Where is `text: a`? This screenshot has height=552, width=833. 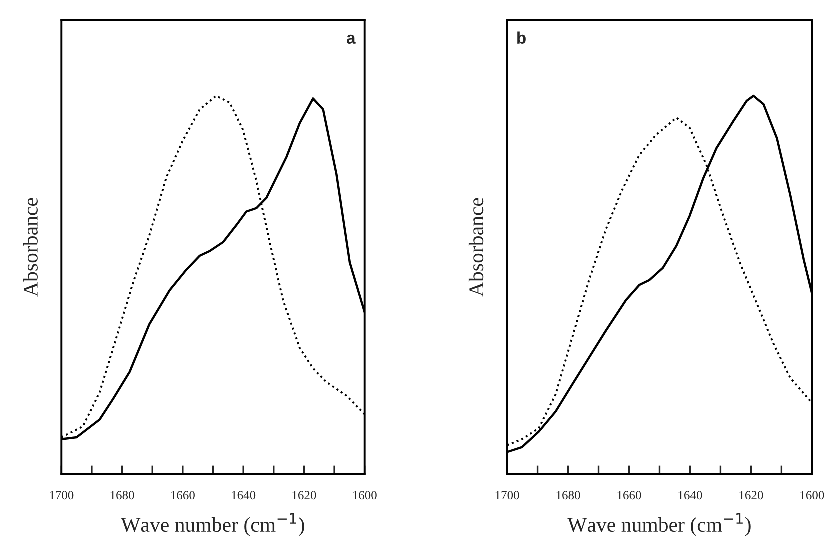
text: a is located at coordinates (351, 39).